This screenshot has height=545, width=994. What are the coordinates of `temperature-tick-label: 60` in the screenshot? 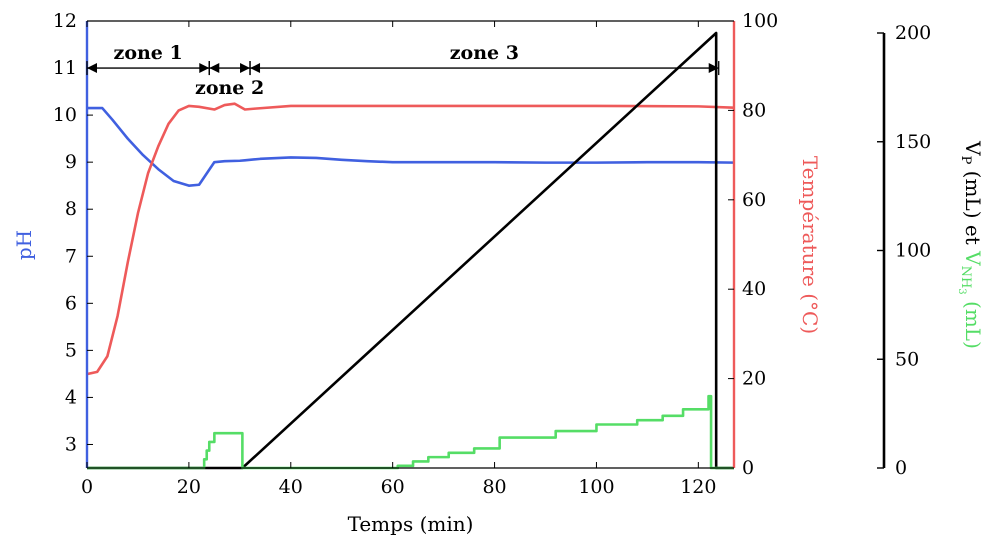 It's located at (754, 200).